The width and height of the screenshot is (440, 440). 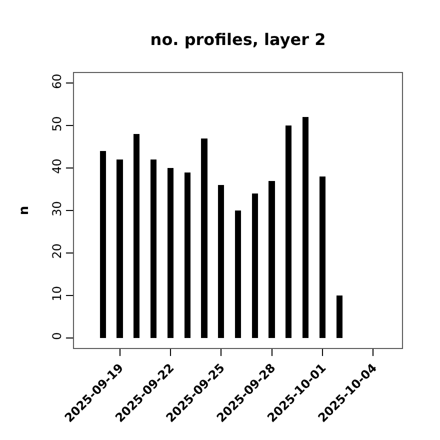 What do you see at coordinates (57, 336) in the screenshot?
I see `y-tick-label: 0` at bounding box center [57, 336].